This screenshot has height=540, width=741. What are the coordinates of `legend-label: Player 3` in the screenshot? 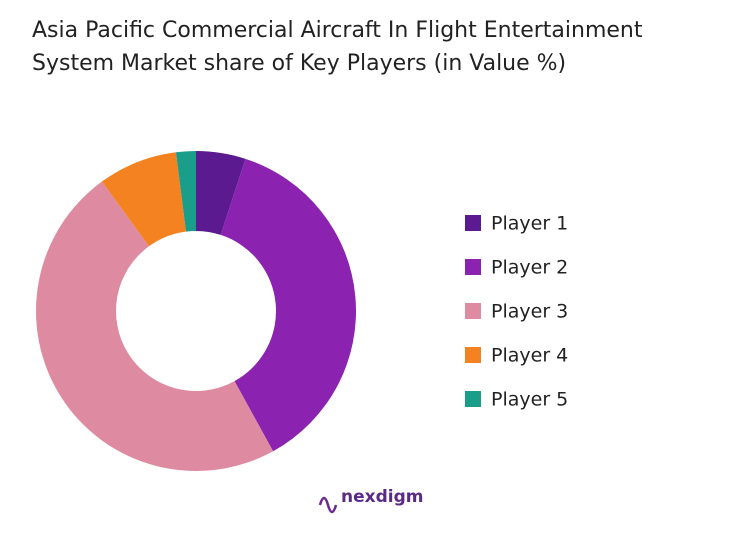 It's located at (529, 312).